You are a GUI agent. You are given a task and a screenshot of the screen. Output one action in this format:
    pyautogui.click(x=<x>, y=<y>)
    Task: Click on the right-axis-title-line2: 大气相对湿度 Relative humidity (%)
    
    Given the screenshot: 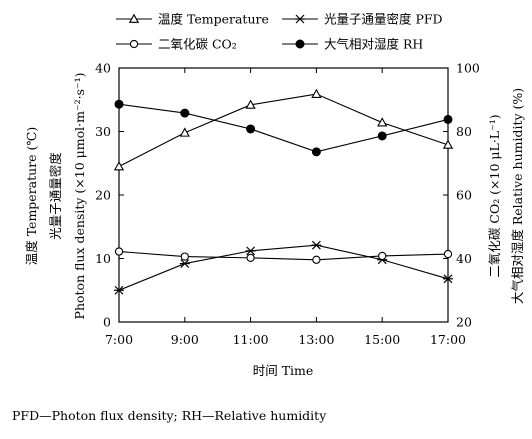 What is the action you would take?
    pyautogui.click(x=517, y=196)
    